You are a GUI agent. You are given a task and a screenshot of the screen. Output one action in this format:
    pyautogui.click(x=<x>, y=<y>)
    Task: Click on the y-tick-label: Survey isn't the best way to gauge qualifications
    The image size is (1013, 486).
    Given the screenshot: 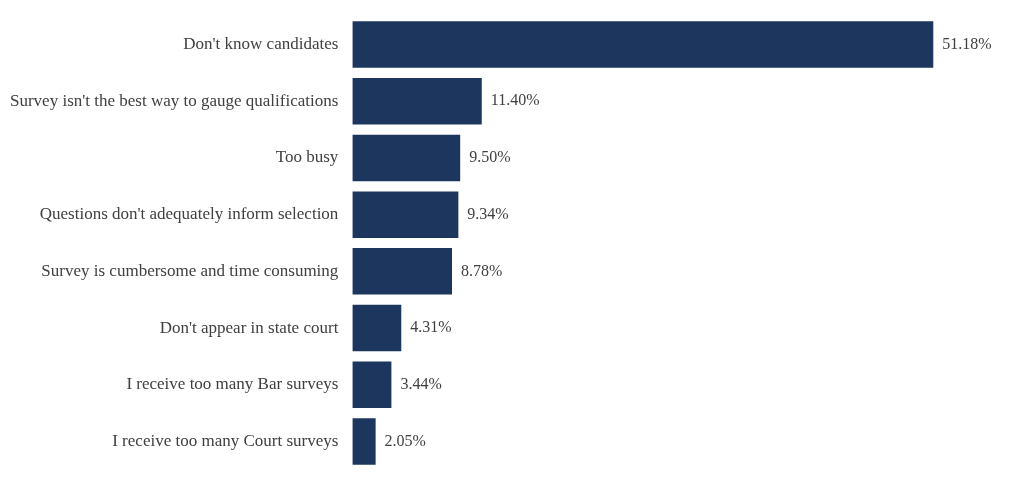 What is the action you would take?
    pyautogui.click(x=174, y=100)
    